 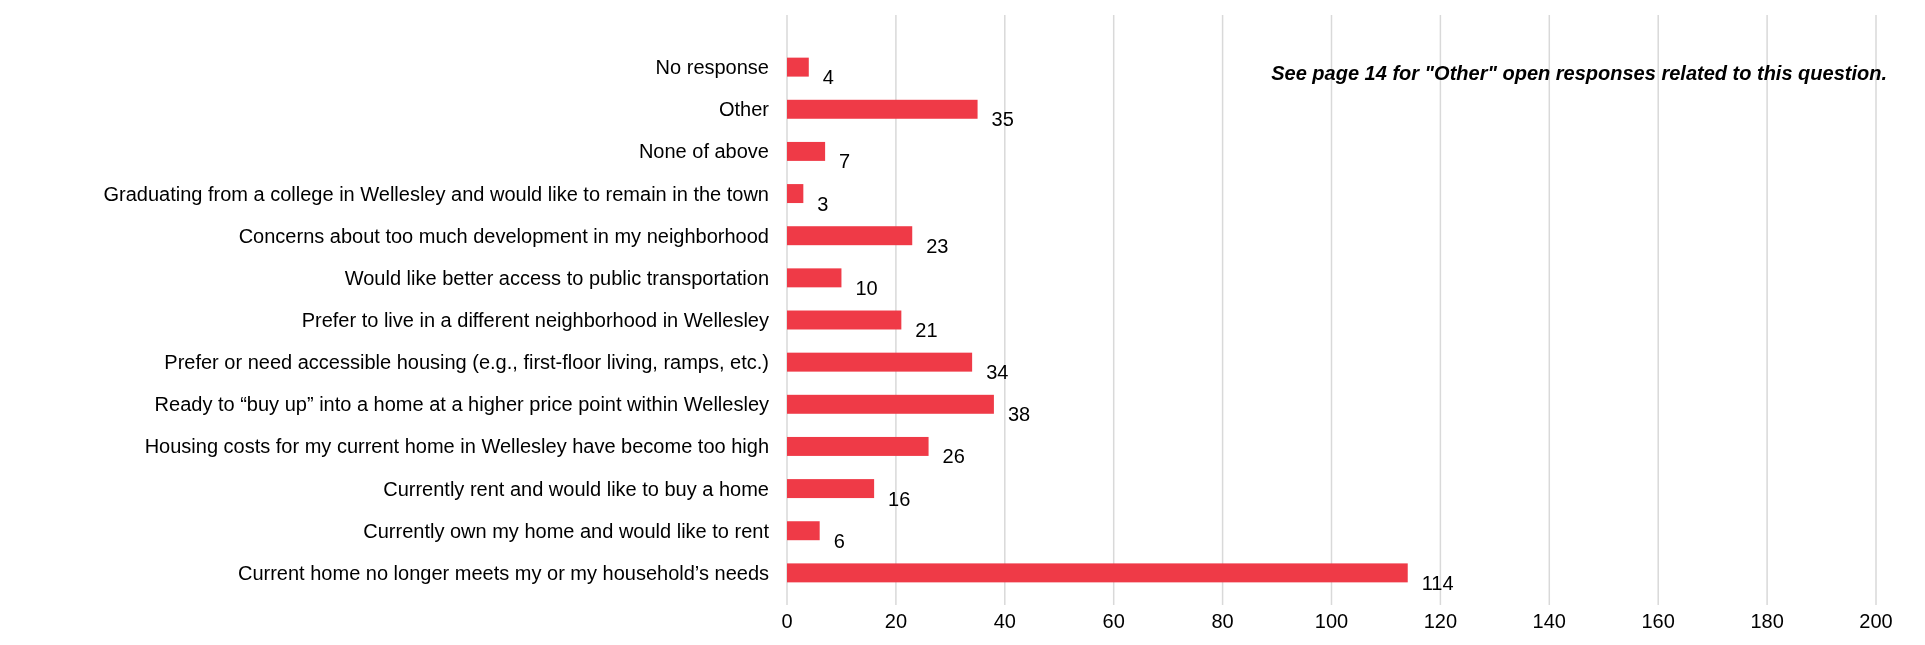 What do you see at coordinates (556, 277) in the screenshot?
I see `y-tick-label: Would like better access to public transportation` at bounding box center [556, 277].